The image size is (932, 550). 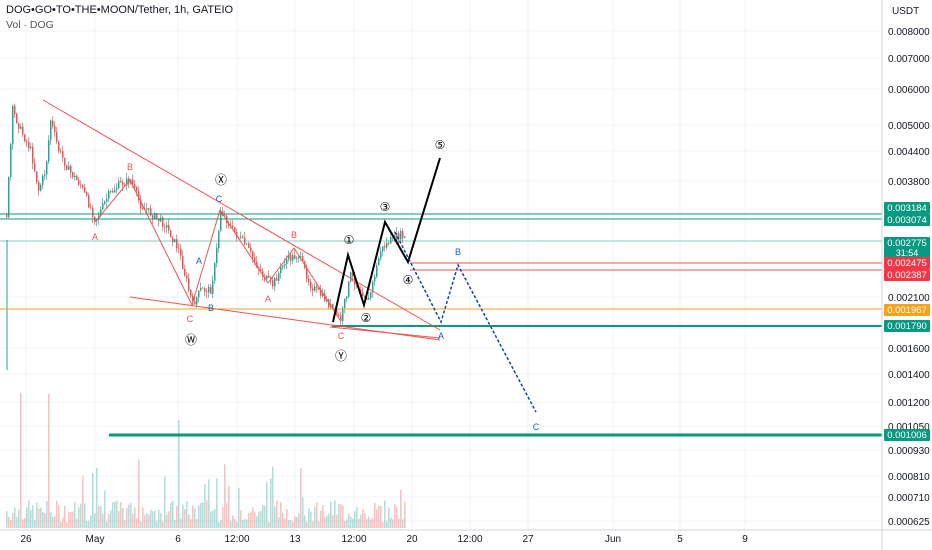 What do you see at coordinates (30, 25) in the screenshot?
I see `volume-indicator-label: Vol · DOG` at bounding box center [30, 25].